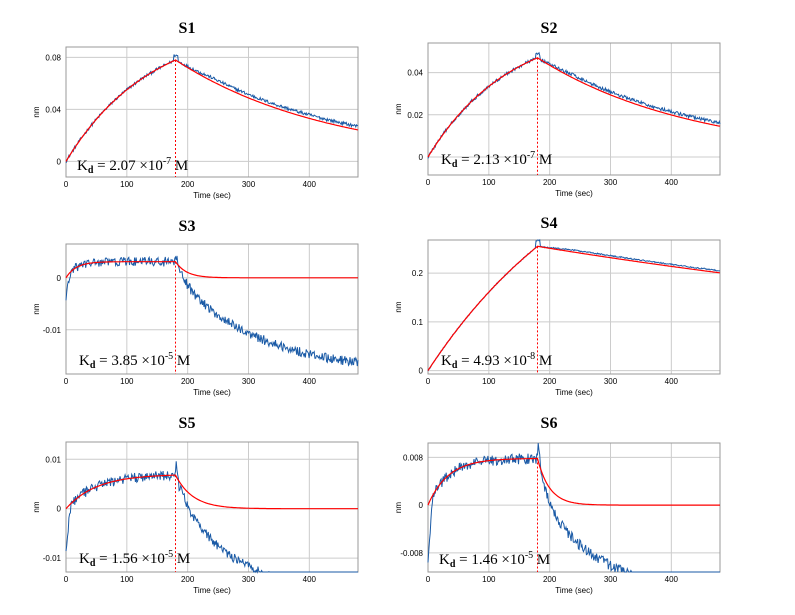  What do you see at coordinates (128, 166) in the screenshot?
I see `kd-value: = 2.07 ×10` at bounding box center [128, 166].